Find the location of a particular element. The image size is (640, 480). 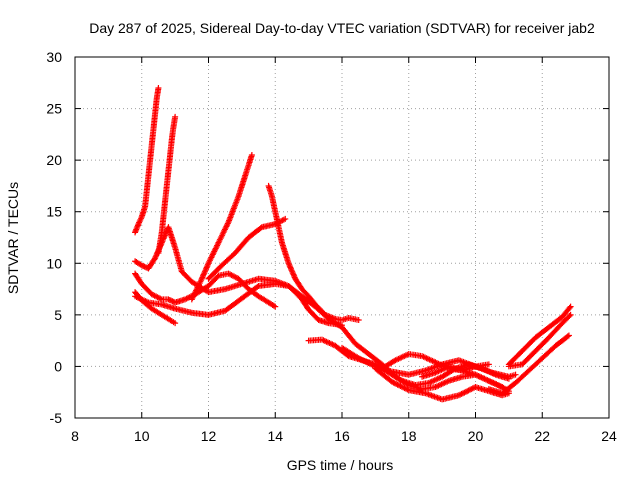

y-tick-label: 20 is located at coordinates (54, 160).